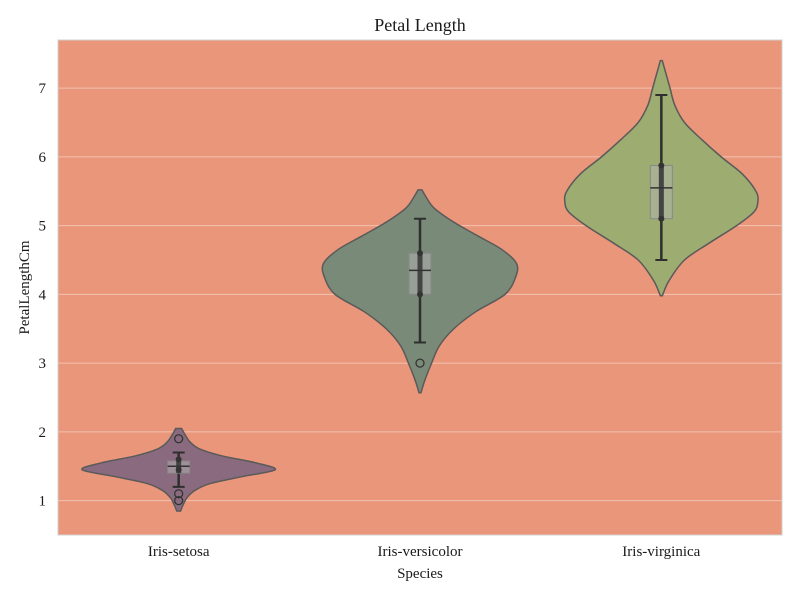 This screenshot has height=600, width=800. Describe the element at coordinates (43, 89) in the screenshot. I see `y-tick-label: 7` at that location.